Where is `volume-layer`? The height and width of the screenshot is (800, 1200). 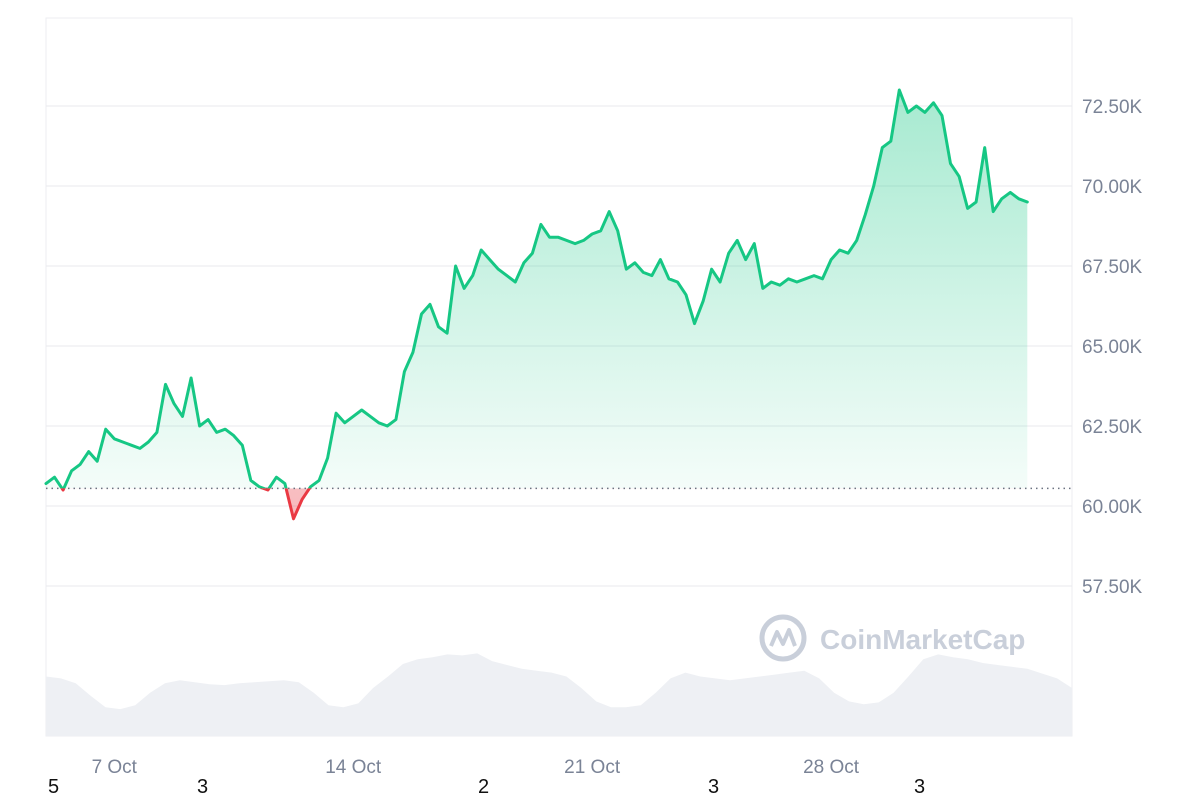
volume-layer is located at coordinates (559, 694).